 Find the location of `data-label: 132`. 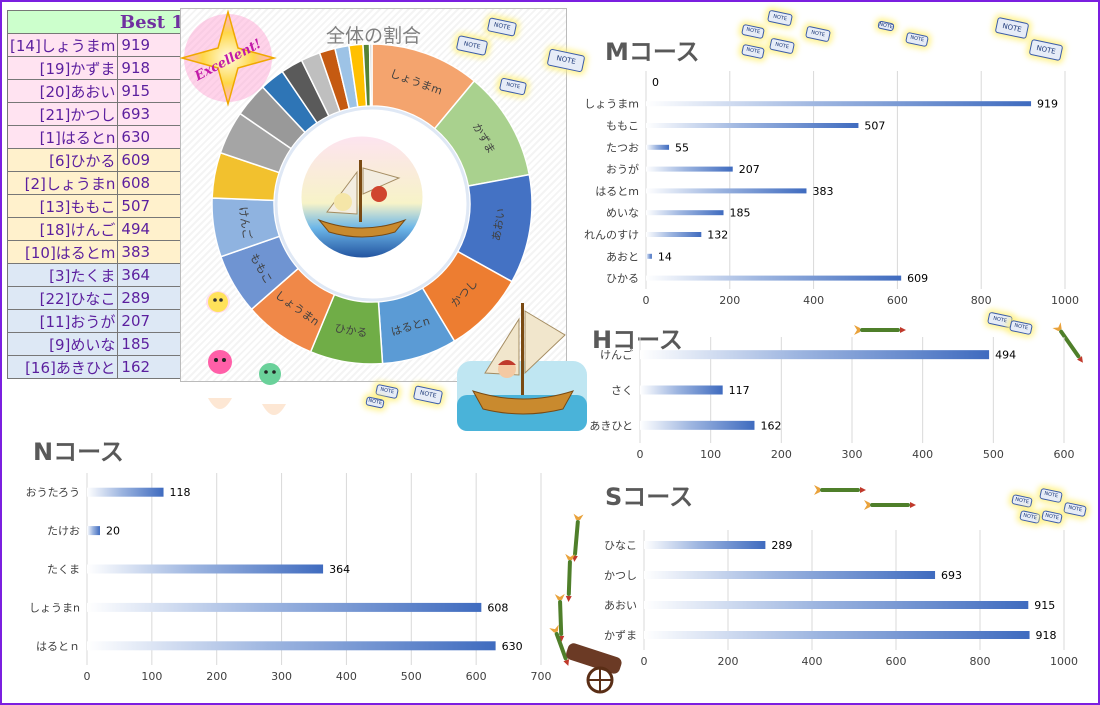

data-label: 132 is located at coordinates (717, 235).